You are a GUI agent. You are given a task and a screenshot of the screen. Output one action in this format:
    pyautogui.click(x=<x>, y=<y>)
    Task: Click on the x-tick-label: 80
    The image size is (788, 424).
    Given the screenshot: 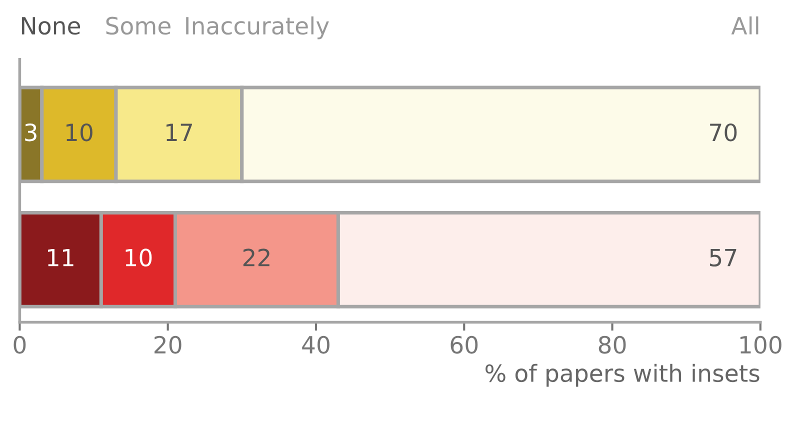 What is the action you would take?
    pyautogui.click(x=612, y=345)
    